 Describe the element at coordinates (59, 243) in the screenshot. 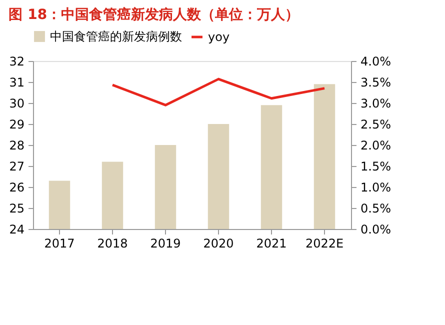

I see `x-tick-label: 2017` at that location.